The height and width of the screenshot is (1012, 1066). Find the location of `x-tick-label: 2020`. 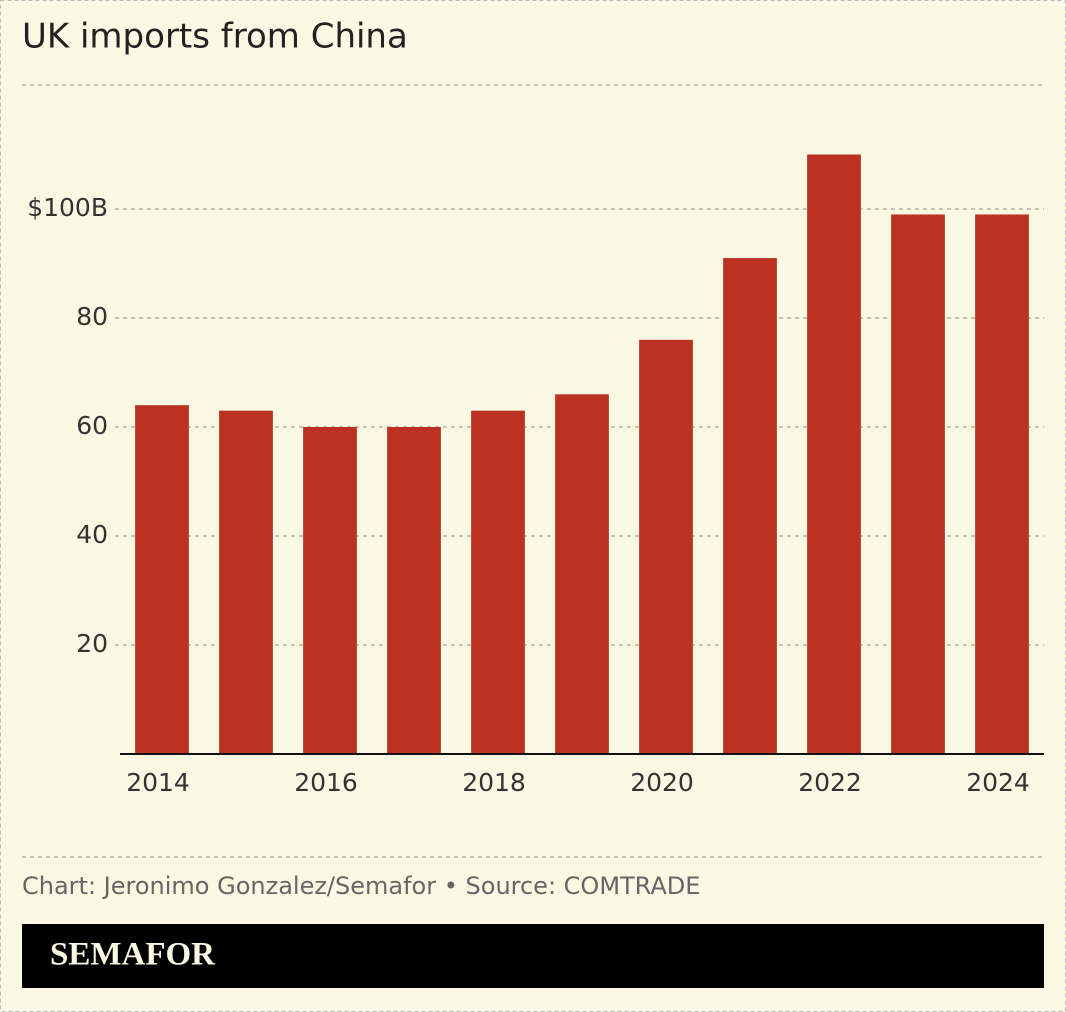

x-tick-label: 2020 is located at coordinates (662, 782).